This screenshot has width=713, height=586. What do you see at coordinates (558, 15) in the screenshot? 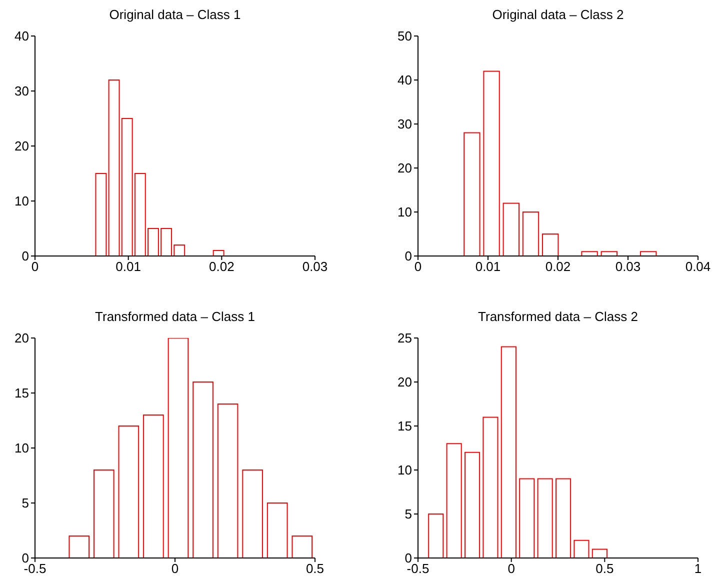
I see `chart-title: Original data – Class 2` at bounding box center [558, 15].